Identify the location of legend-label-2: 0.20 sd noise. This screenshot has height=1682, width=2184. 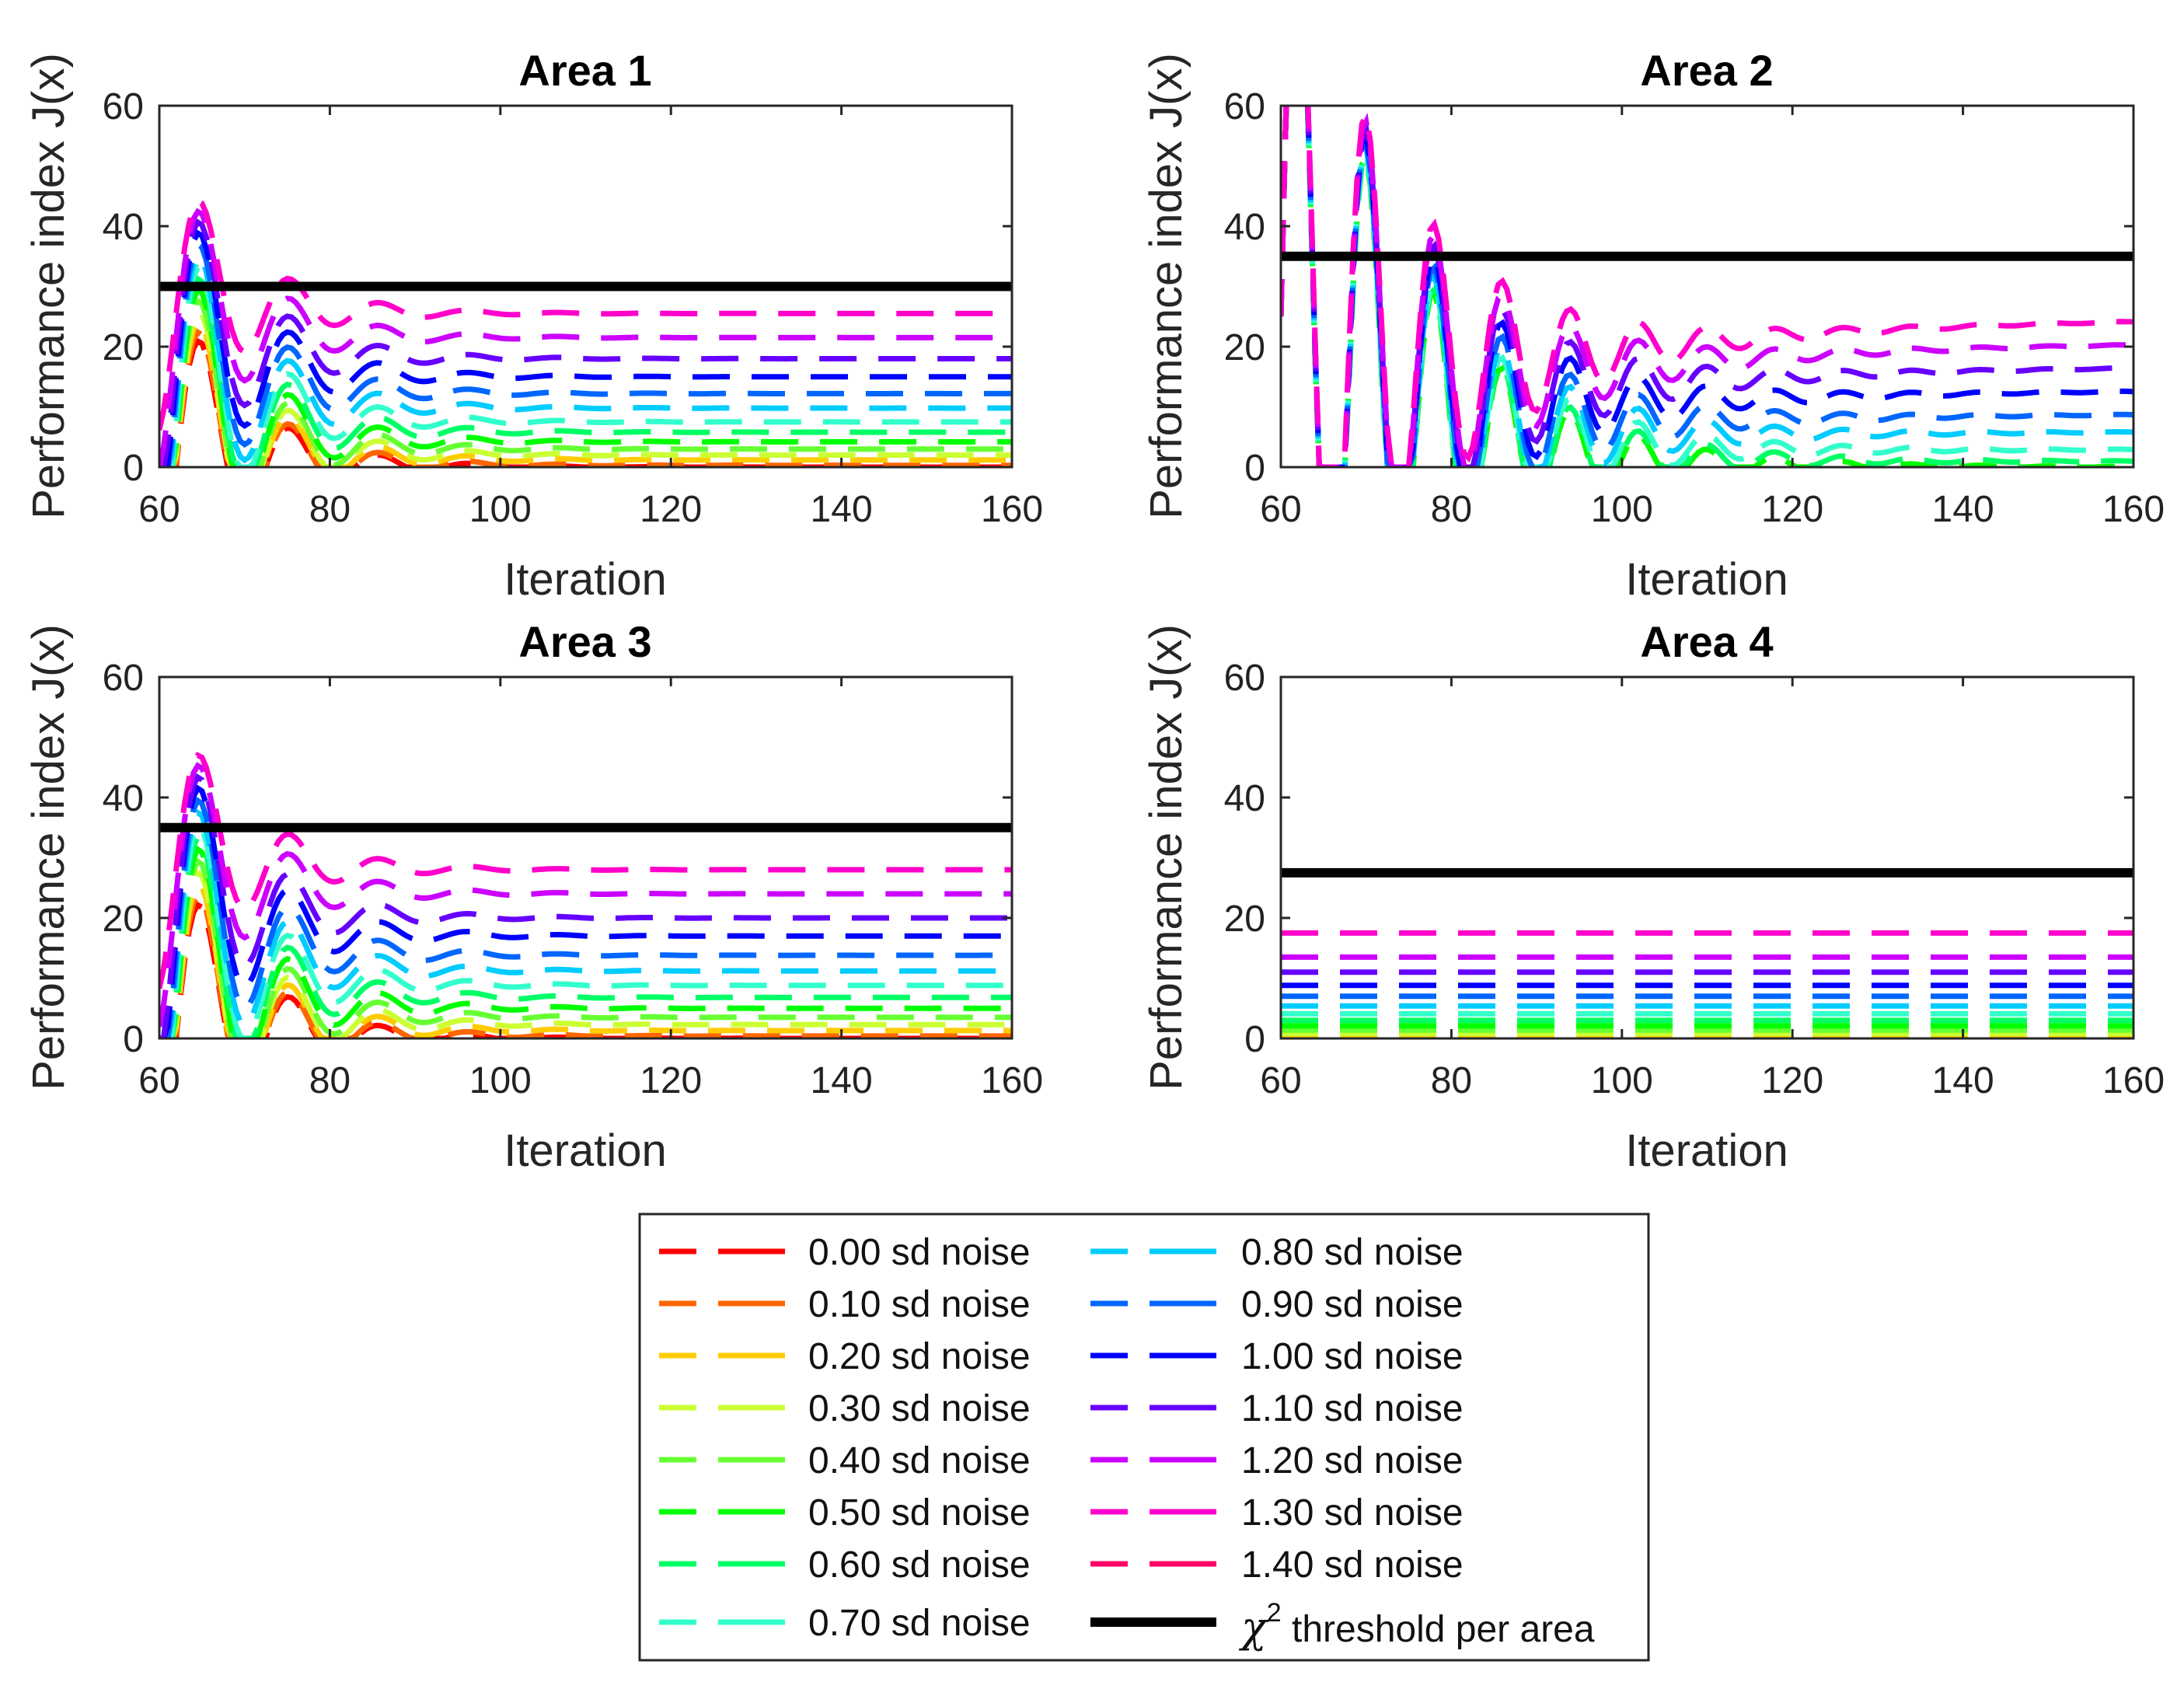
(920, 1356).